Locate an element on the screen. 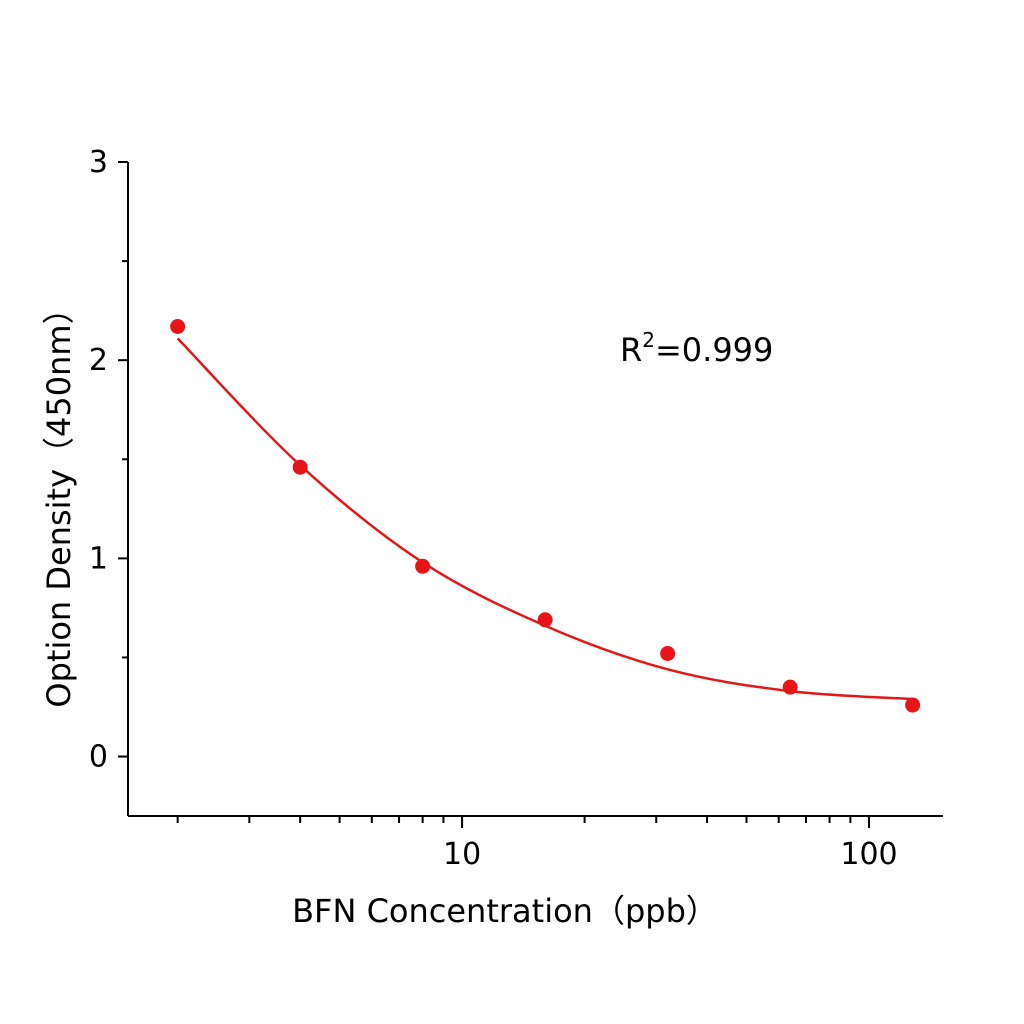  x-axis-label: BFN Concentration（ppb） is located at coordinates (505, 911).